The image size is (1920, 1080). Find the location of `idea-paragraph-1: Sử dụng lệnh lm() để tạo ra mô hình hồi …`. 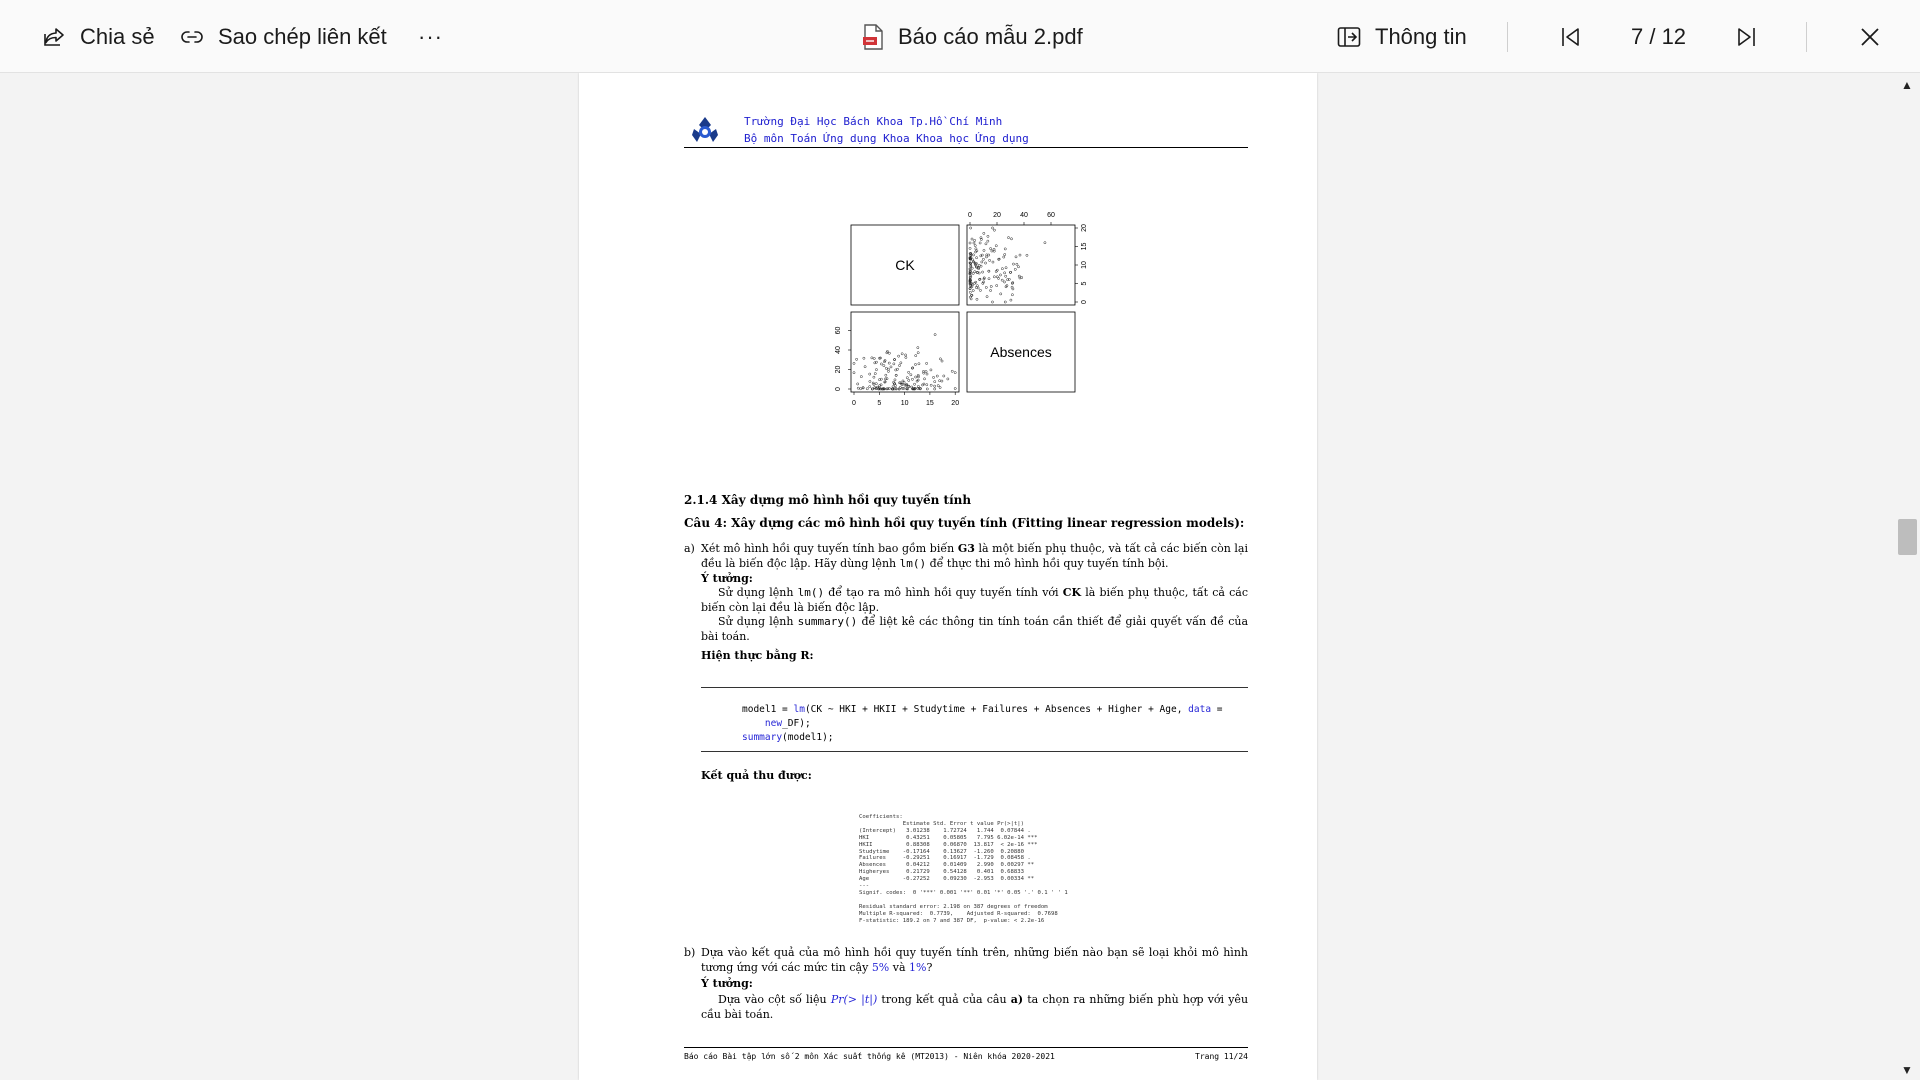

idea-paragraph-1: Sử dụng lệnh lm() để tạo ra mô hình hồi … is located at coordinates (975, 600).